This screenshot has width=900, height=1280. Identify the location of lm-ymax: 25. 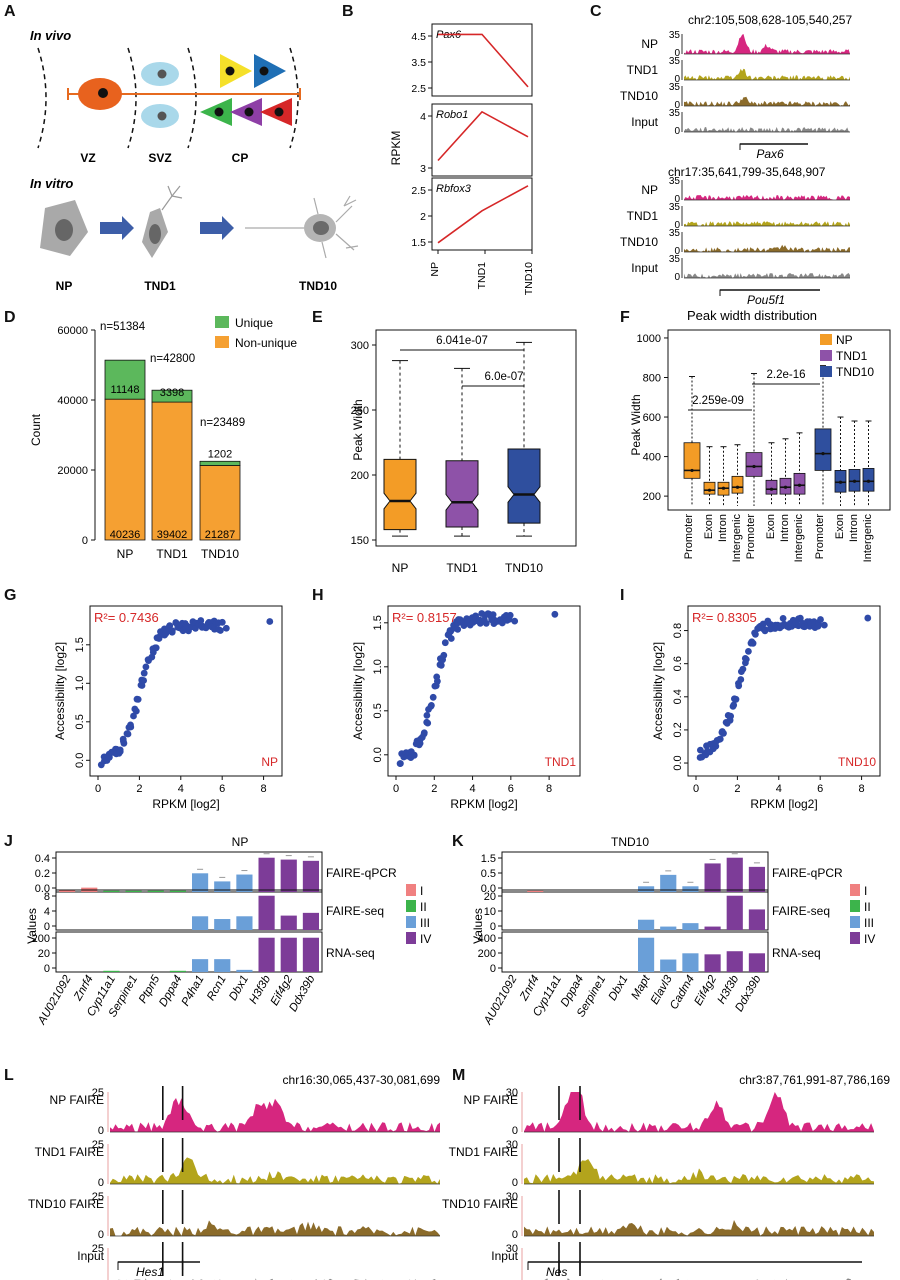
(98, 1249).